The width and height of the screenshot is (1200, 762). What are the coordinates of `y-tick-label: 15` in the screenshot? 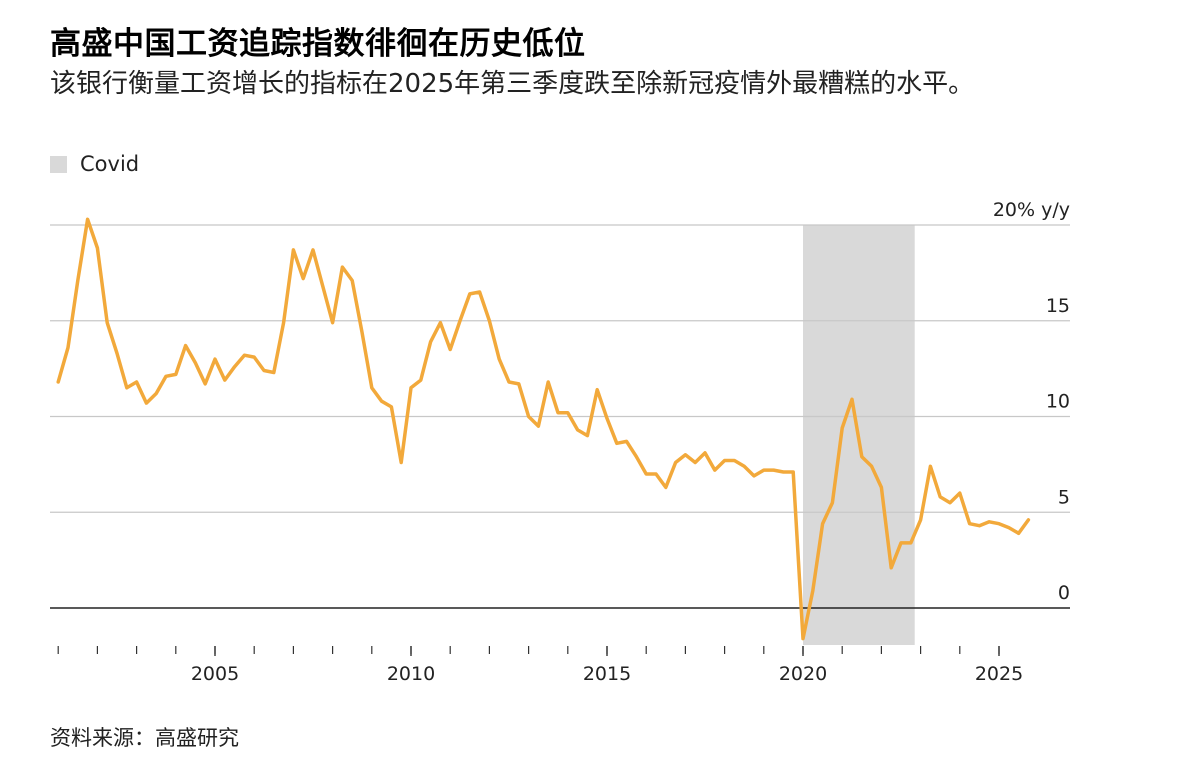 It's located at (1058, 306).